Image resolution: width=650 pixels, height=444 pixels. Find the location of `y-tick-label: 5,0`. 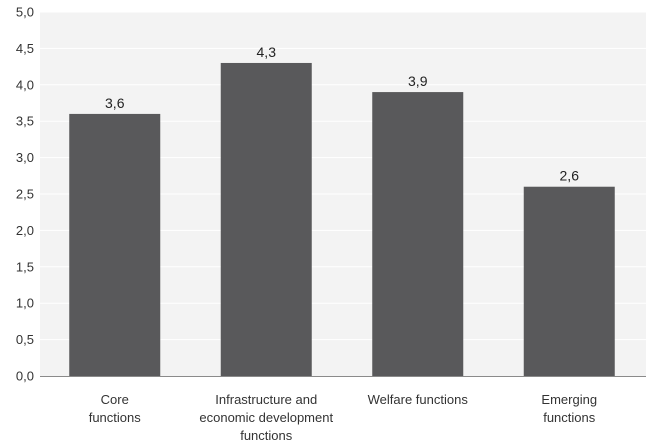

y-tick-label: 5,0 is located at coordinates (25, 12).